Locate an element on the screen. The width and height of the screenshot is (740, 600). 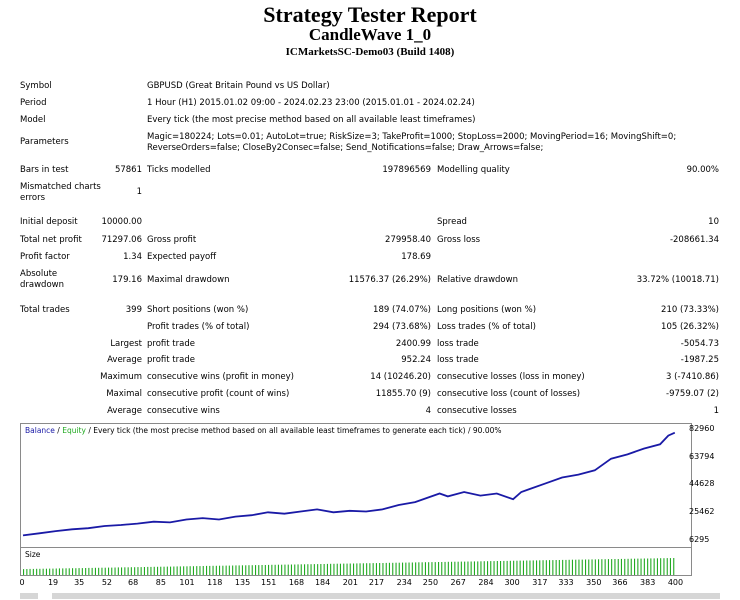
trades-label: Total trades is located at coordinates (45, 310).